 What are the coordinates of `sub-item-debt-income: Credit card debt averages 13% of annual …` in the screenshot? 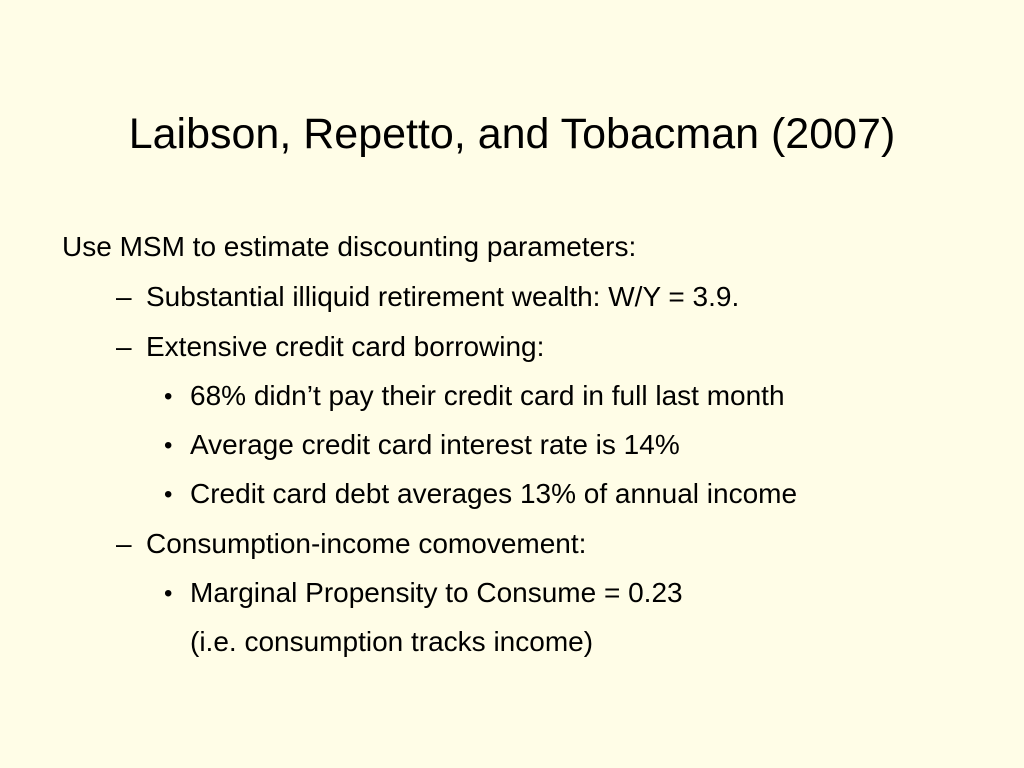 It's located at (494, 493).